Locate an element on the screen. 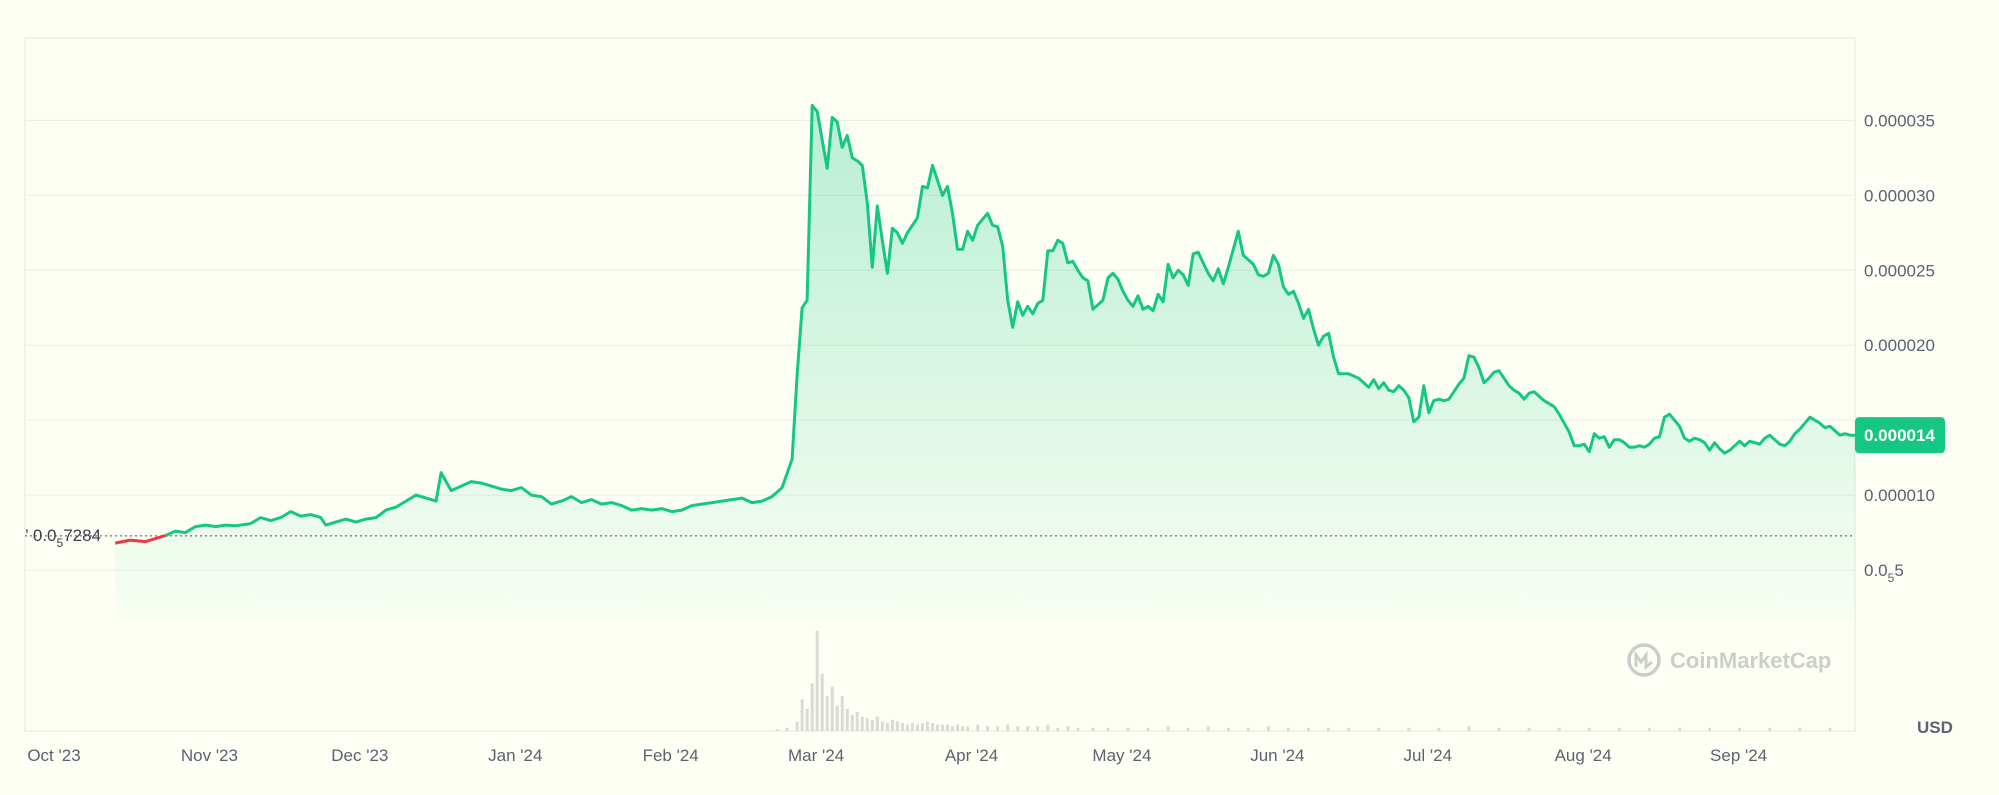 The height and width of the screenshot is (795, 1999). x-tick-label: Jul '24 is located at coordinates (1427, 755).